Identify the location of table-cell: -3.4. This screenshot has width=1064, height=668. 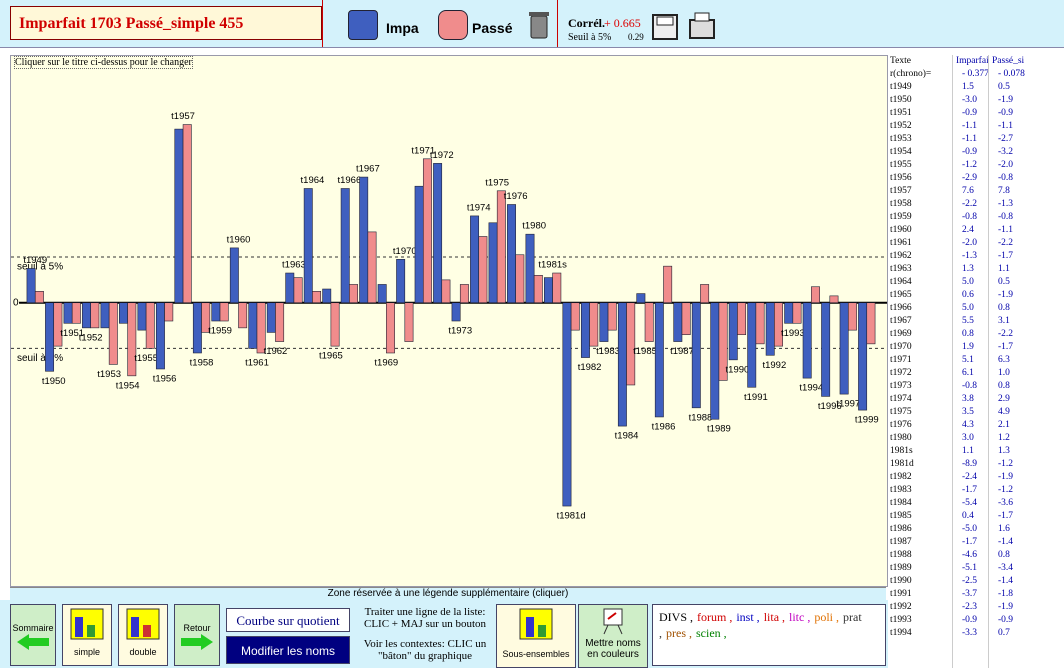
(1006, 568).